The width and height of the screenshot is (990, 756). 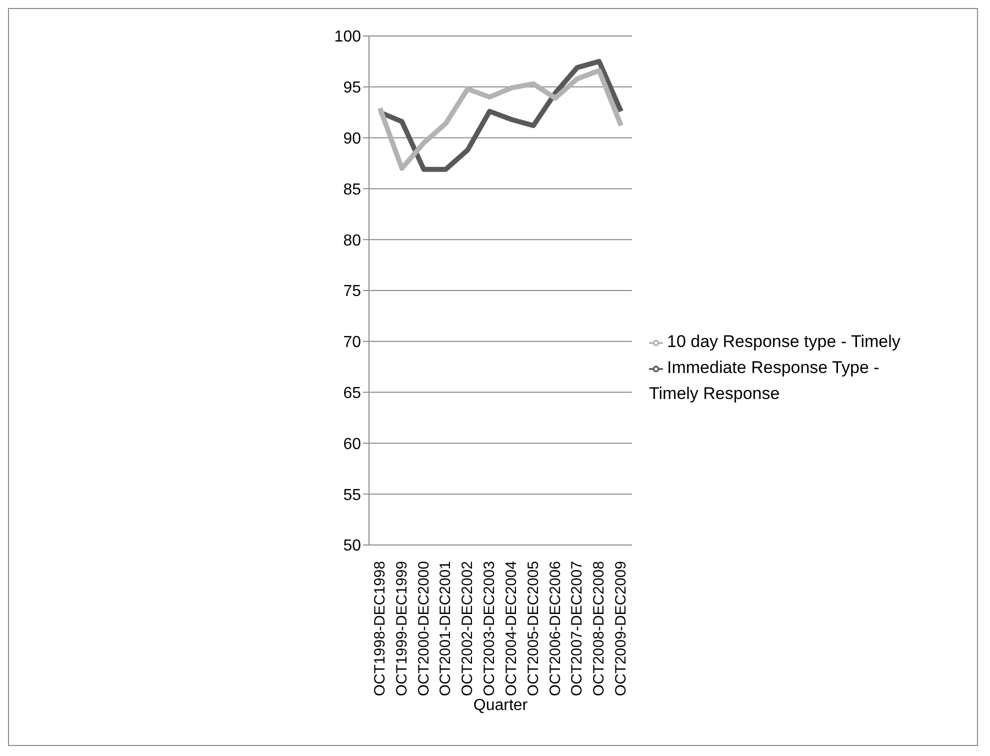 I want to click on y-tick-label: 60, so click(x=352, y=444).